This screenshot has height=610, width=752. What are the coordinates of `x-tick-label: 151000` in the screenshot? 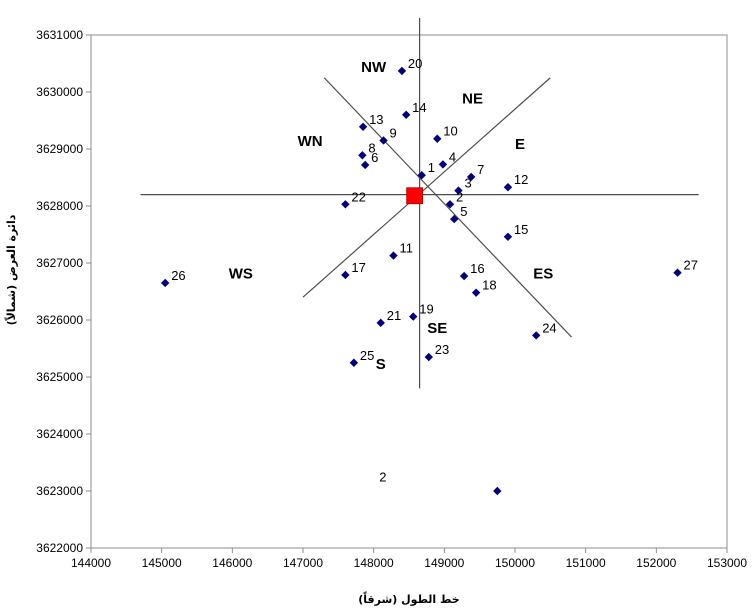 It's located at (586, 563).